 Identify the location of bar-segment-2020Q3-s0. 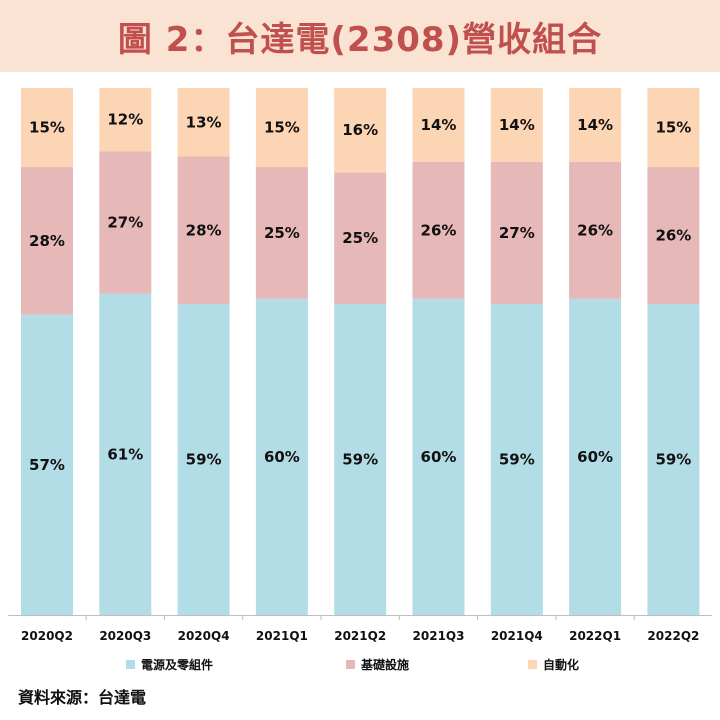
(125, 454).